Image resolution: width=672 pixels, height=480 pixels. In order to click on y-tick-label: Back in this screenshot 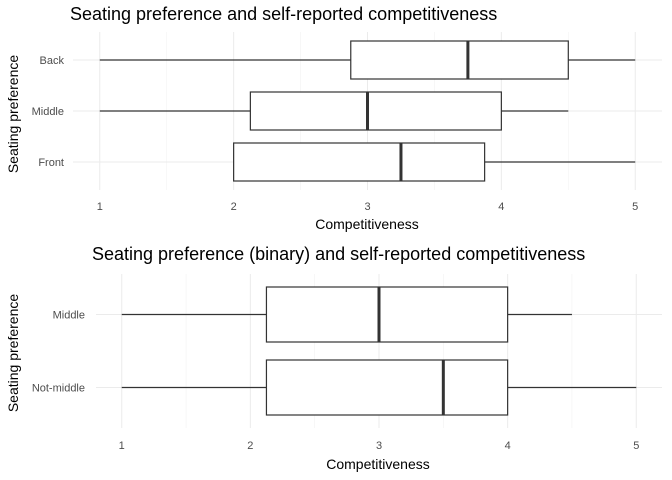, I will do `click(52, 61)`.